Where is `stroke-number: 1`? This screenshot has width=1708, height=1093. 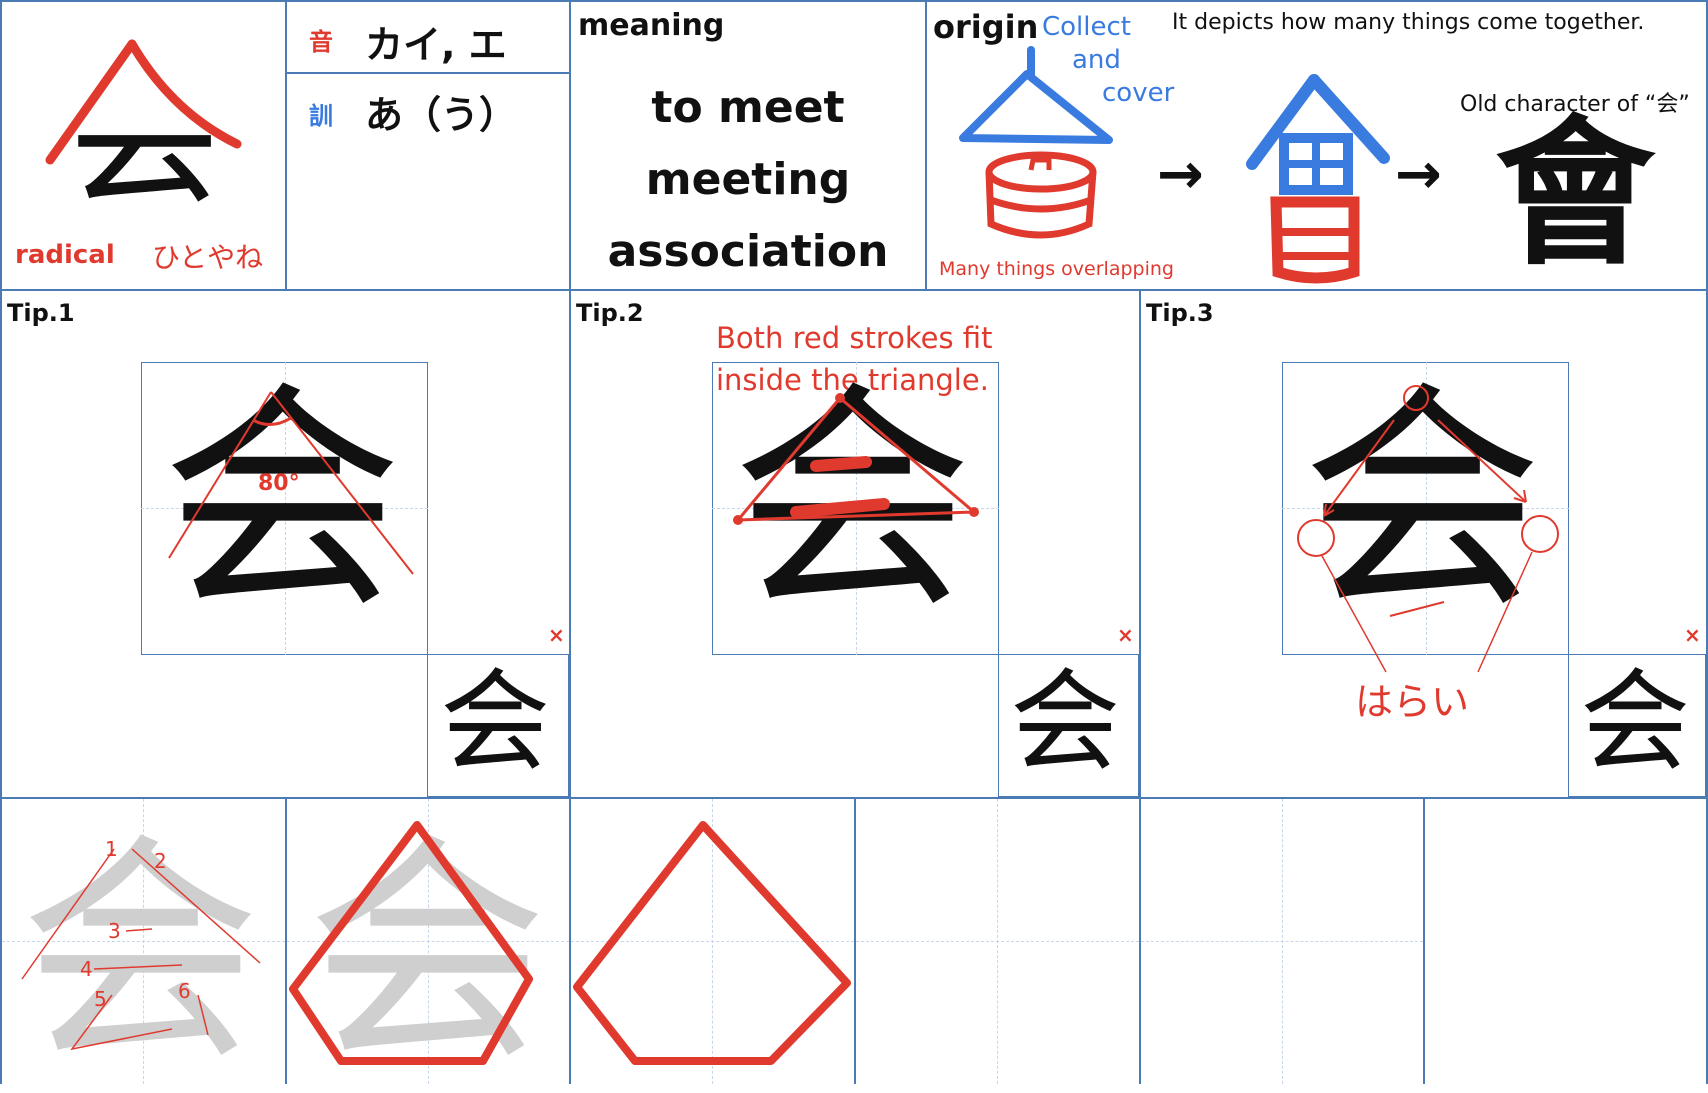
stroke-number: 1 is located at coordinates (111, 849).